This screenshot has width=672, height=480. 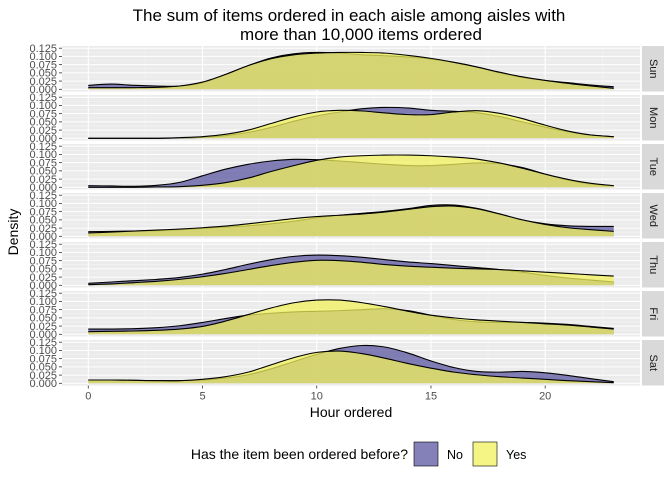 I want to click on facet-strip-label: Mon, so click(x=653, y=117).